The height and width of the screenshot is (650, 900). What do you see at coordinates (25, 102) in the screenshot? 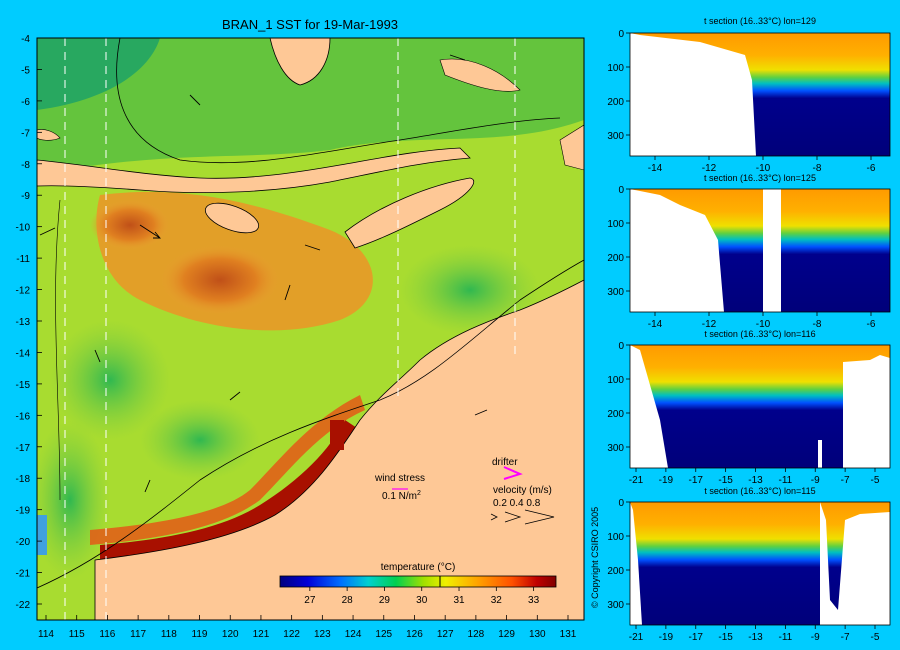
I see `lat-tick-label: -6` at bounding box center [25, 102].